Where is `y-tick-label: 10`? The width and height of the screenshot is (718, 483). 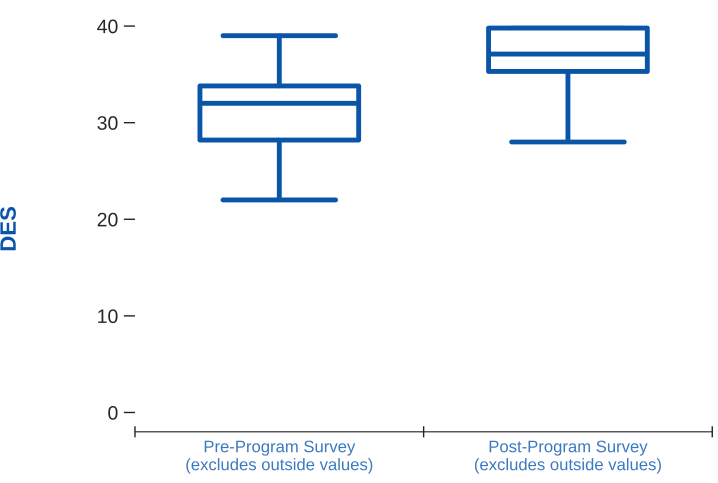
y-tick-label: 10 is located at coordinates (108, 316).